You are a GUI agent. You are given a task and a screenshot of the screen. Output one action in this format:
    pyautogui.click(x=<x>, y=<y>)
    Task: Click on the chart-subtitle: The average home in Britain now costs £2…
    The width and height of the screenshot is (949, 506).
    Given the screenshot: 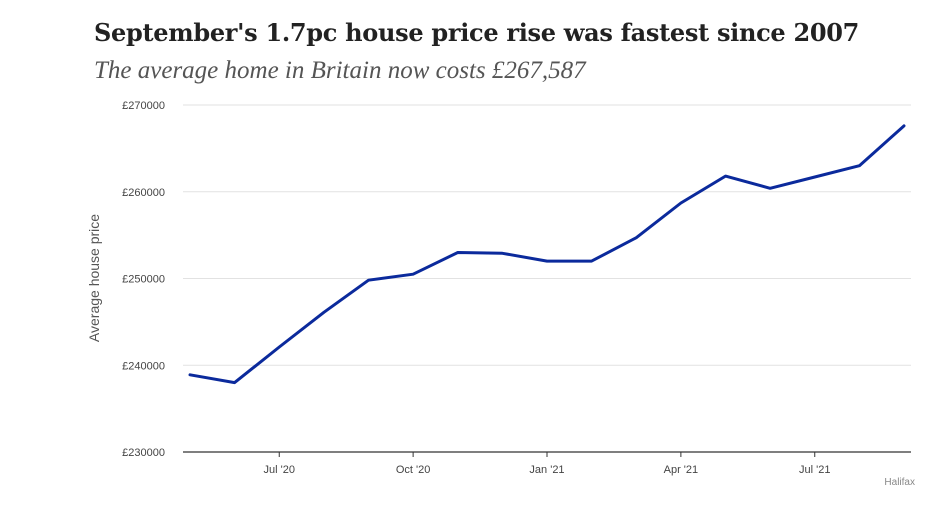 What is the action you would take?
    pyautogui.click(x=340, y=70)
    